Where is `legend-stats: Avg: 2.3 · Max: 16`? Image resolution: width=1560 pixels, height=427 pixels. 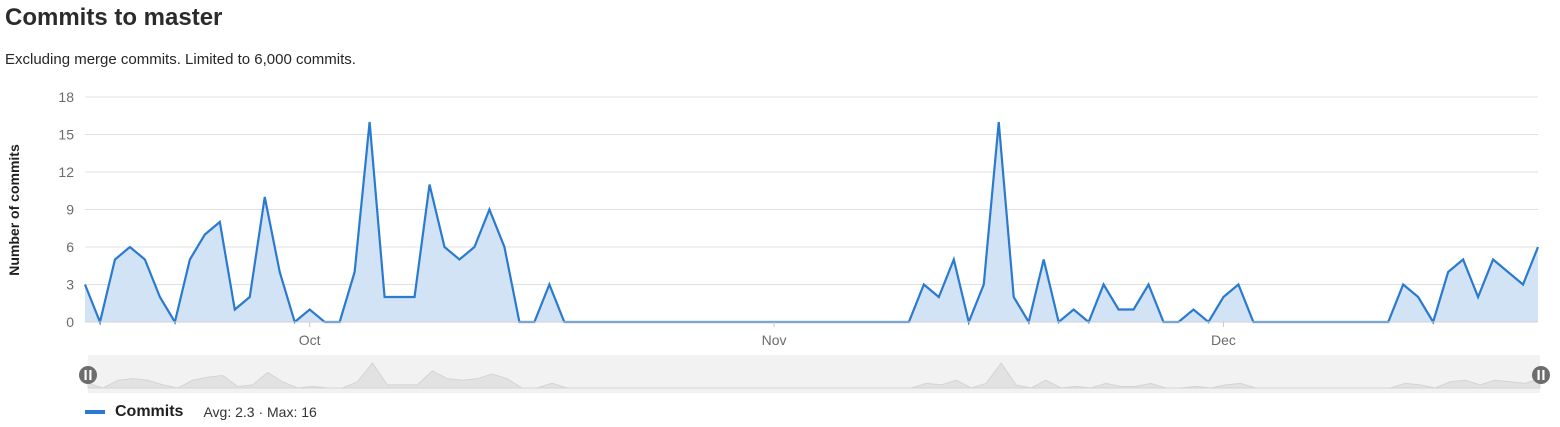
legend-stats: Avg: 2.3 · Max: 16 is located at coordinates (260, 412).